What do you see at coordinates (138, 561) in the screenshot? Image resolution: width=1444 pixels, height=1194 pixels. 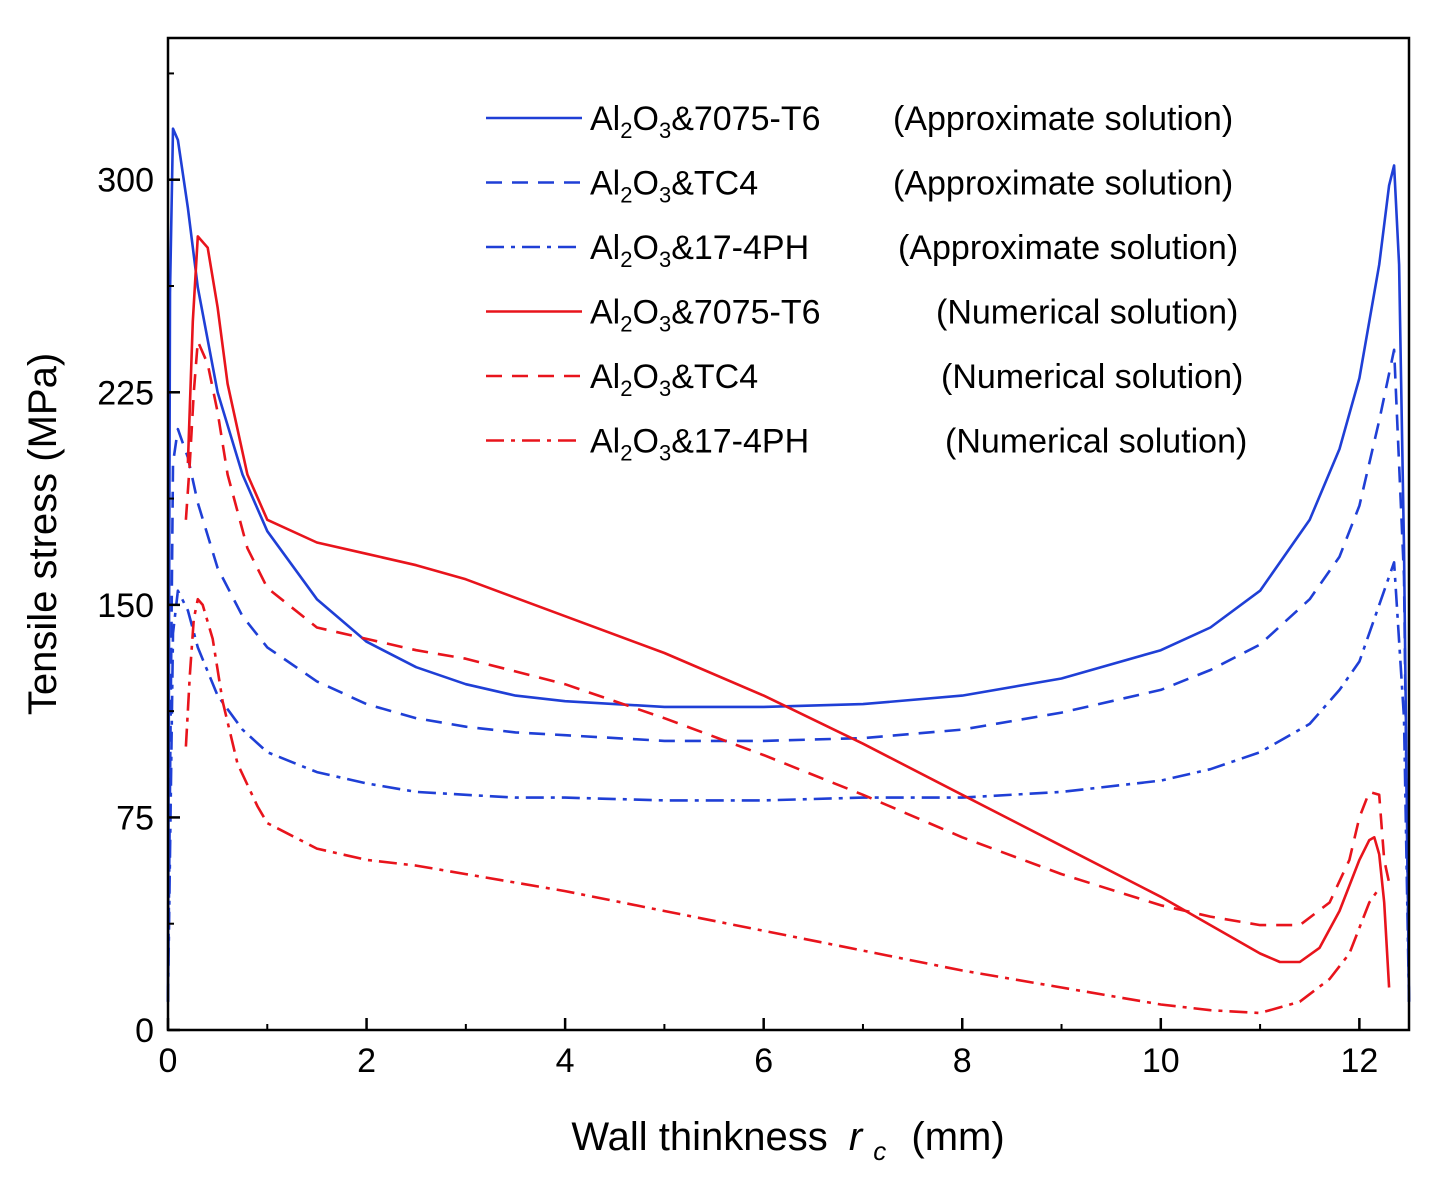 I see `y-axis-ticks: 0 75 150 225 300` at bounding box center [138, 561].